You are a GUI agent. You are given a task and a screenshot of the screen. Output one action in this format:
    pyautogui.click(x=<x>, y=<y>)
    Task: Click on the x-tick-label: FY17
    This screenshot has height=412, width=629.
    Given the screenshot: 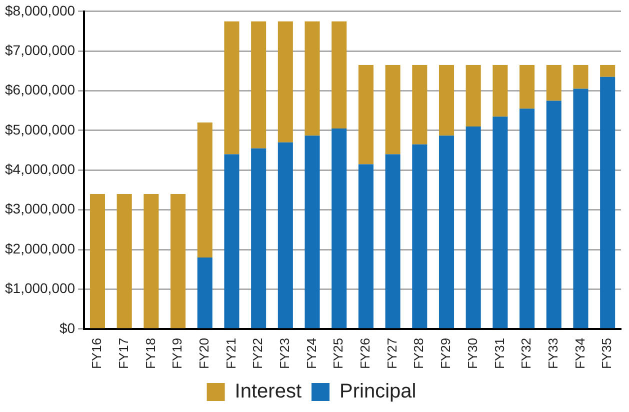 What is the action you would take?
    pyautogui.click(x=123, y=354)
    